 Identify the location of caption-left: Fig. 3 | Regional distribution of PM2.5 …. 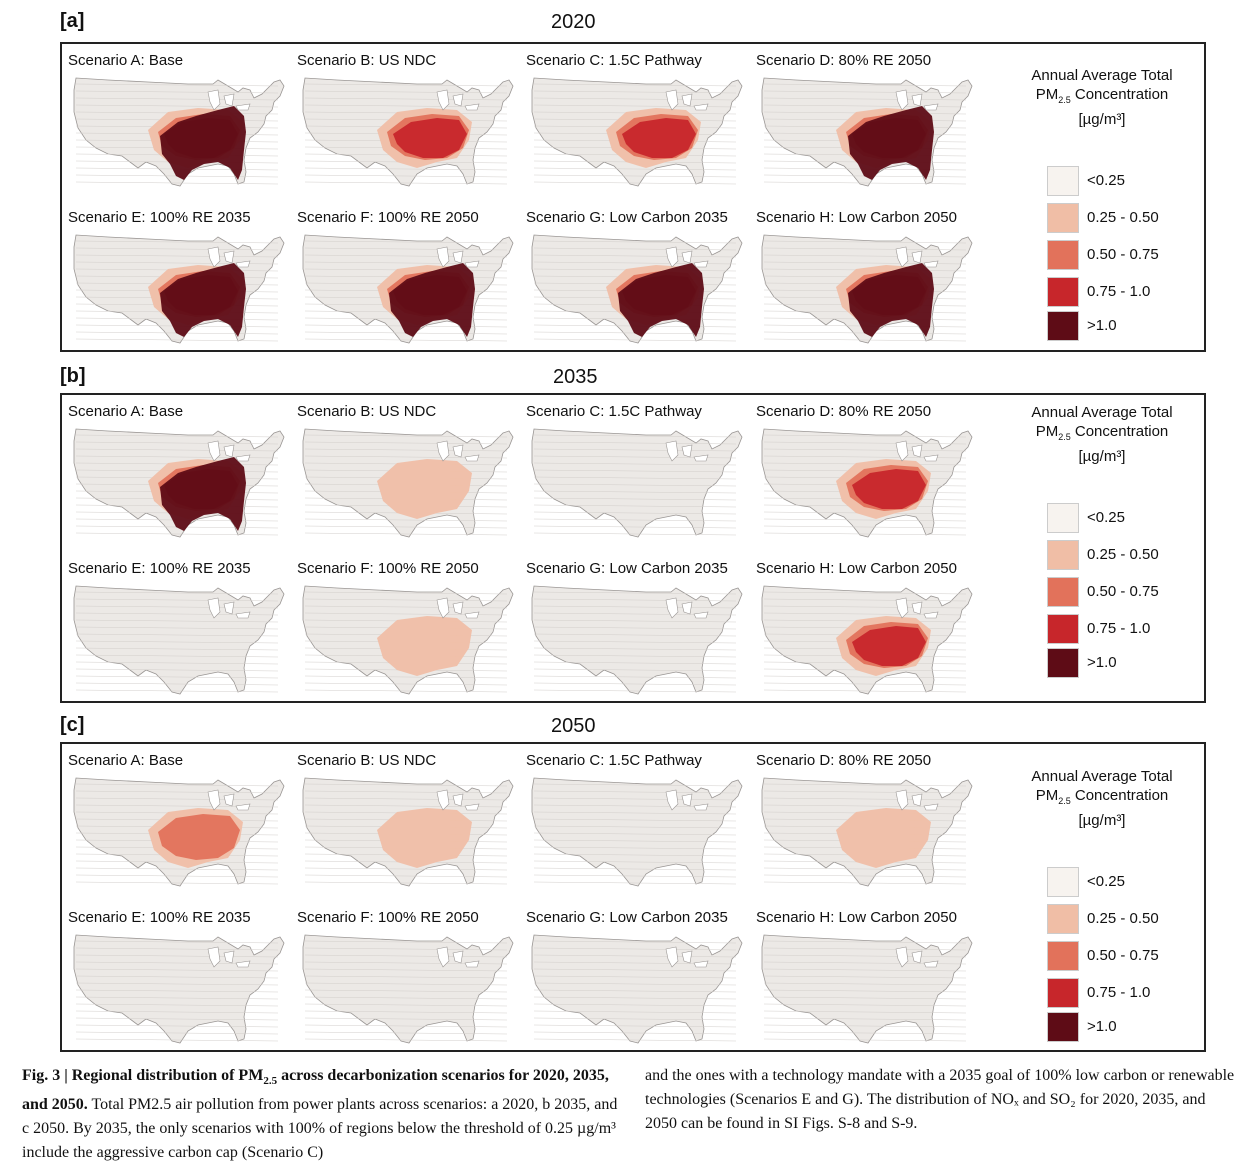
(321, 1114).